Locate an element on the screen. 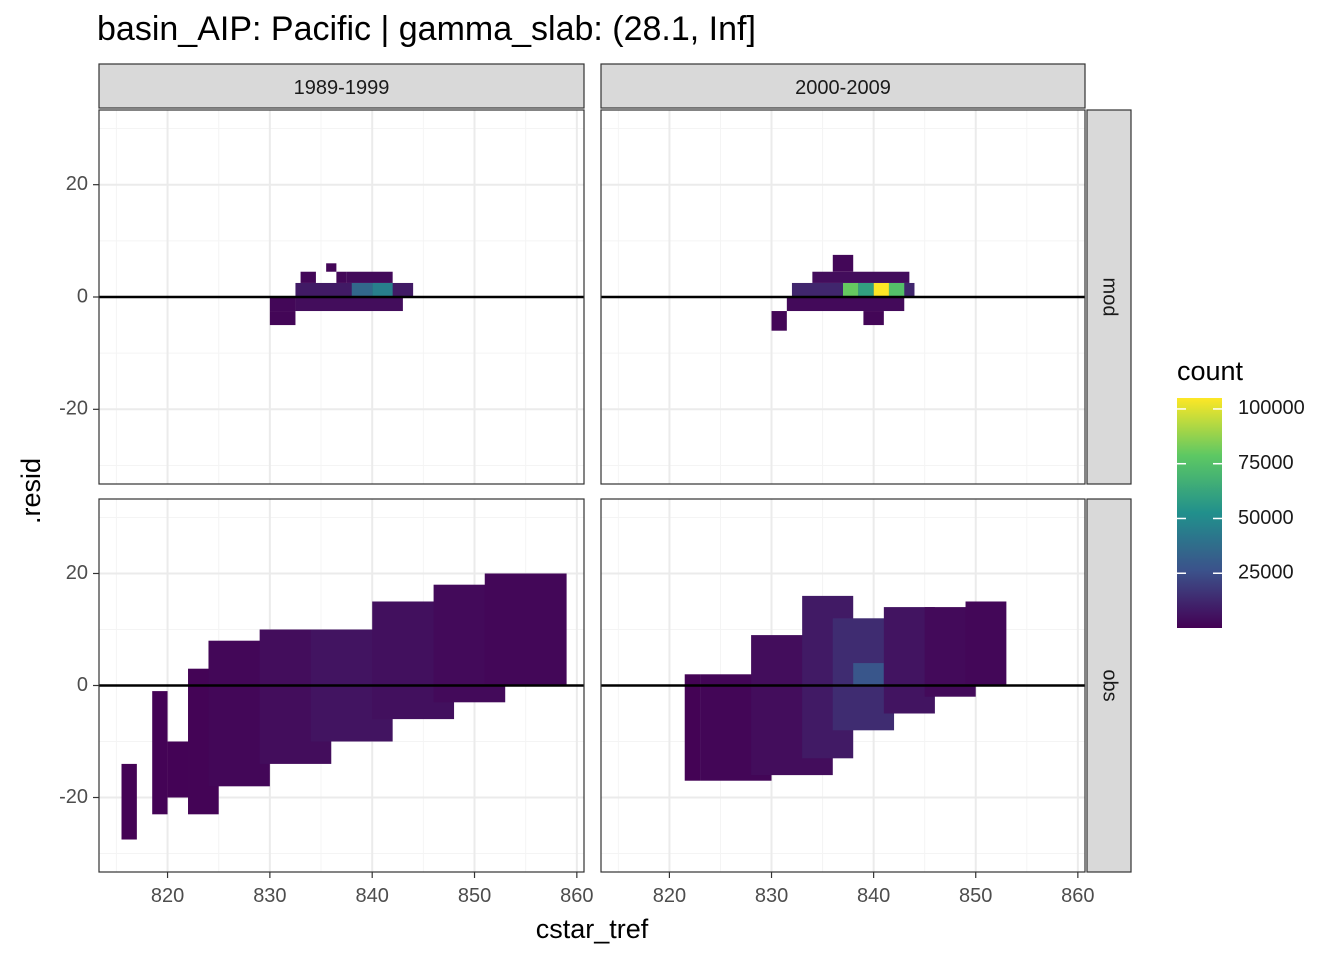 The width and height of the screenshot is (1344, 960). col-strip-label-1: 2000-2009 is located at coordinates (843, 88).